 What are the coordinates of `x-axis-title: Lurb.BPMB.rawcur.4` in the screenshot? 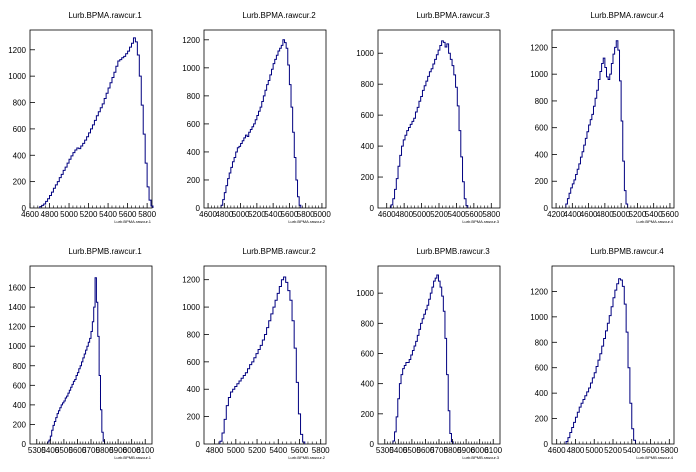 It's located at (654, 457).